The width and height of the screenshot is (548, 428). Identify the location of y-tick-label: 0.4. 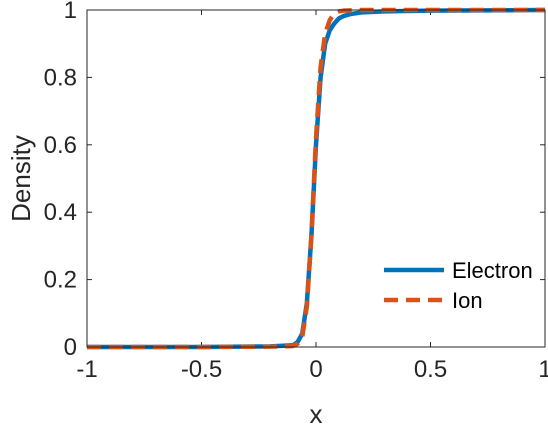
(60, 212).